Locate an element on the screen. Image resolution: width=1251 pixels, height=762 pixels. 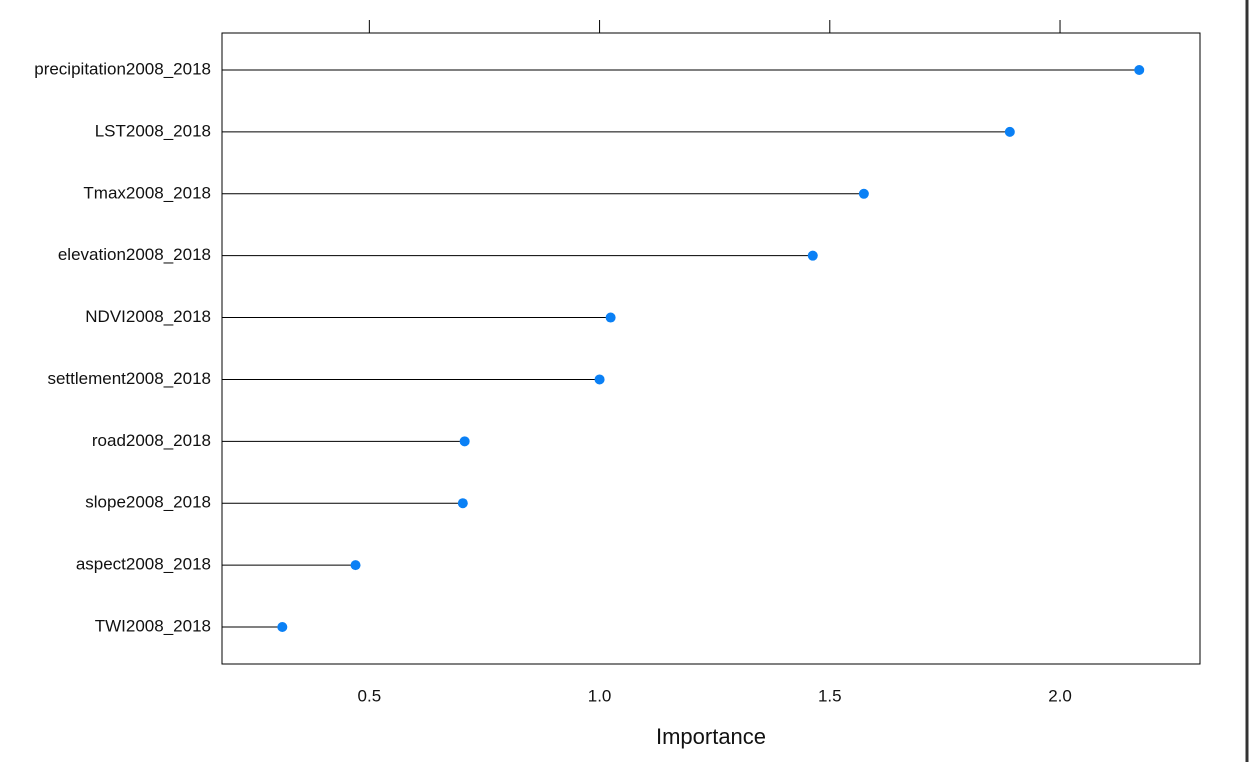
x-axis-label: Importance is located at coordinates (711, 736).